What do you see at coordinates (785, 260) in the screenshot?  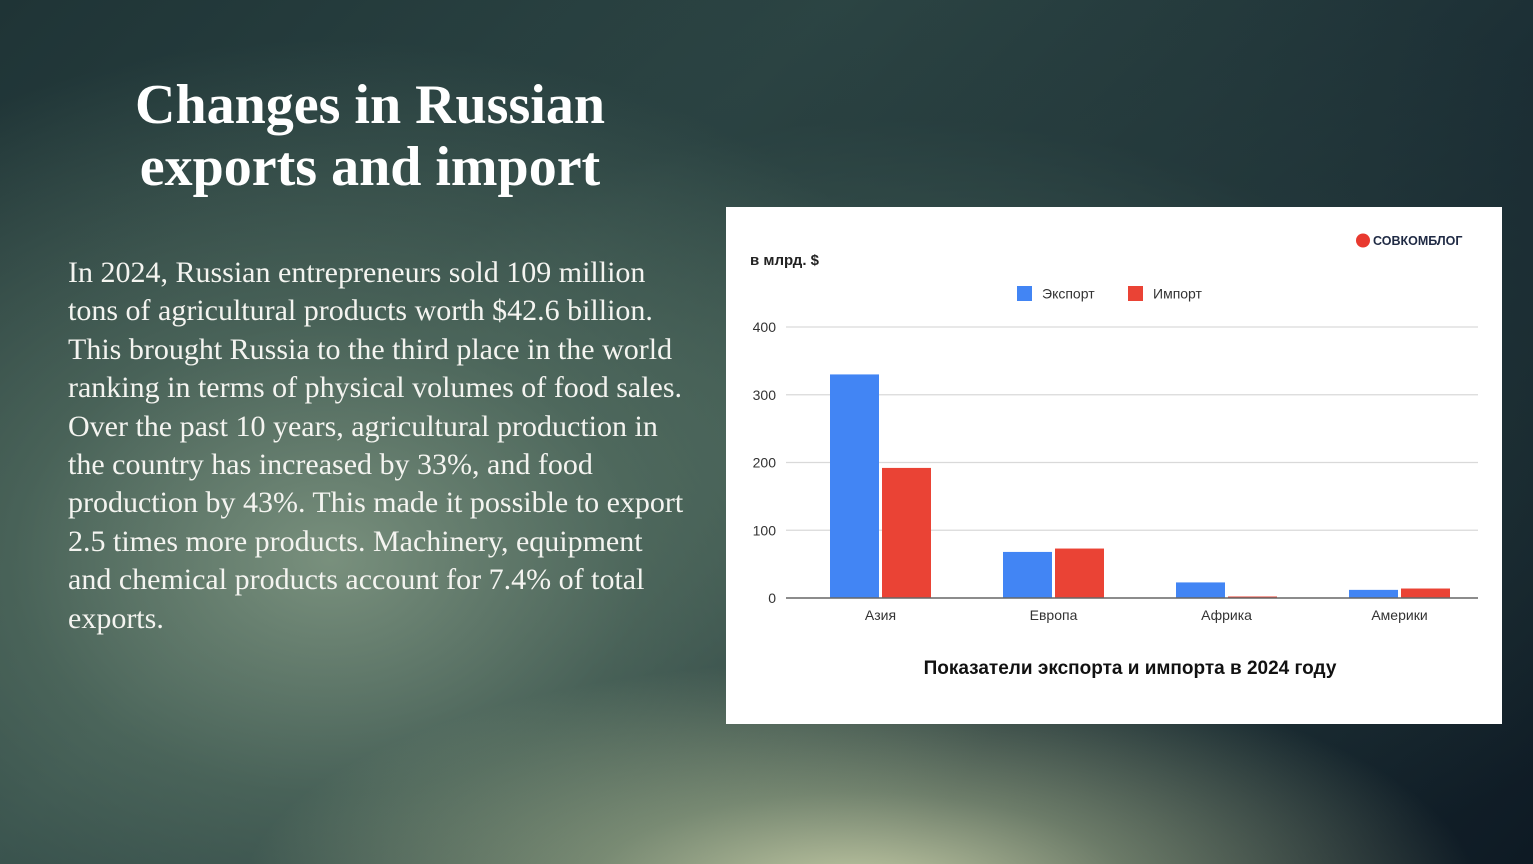 I see `y-axis-unit-label: в млрд. $` at bounding box center [785, 260].